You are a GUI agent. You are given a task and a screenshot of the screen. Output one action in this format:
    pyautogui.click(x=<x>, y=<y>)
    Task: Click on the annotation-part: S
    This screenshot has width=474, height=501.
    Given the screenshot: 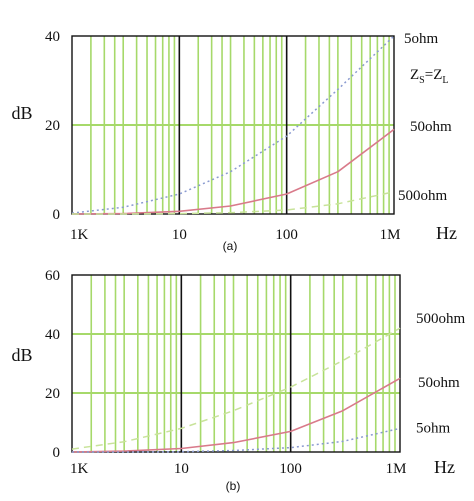 What is the action you would take?
    pyautogui.click(x=422, y=80)
    